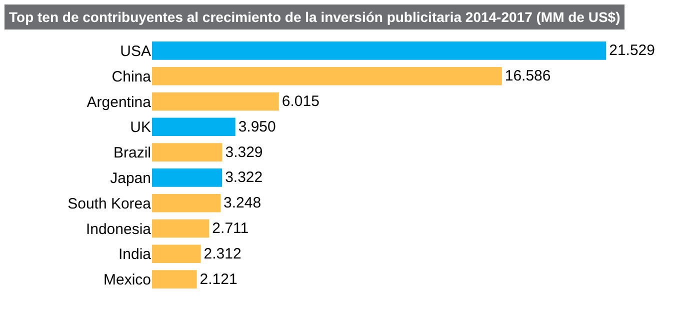 Image resolution: width=700 pixels, height=326 pixels. I want to click on data-label: 3.248, so click(243, 203).